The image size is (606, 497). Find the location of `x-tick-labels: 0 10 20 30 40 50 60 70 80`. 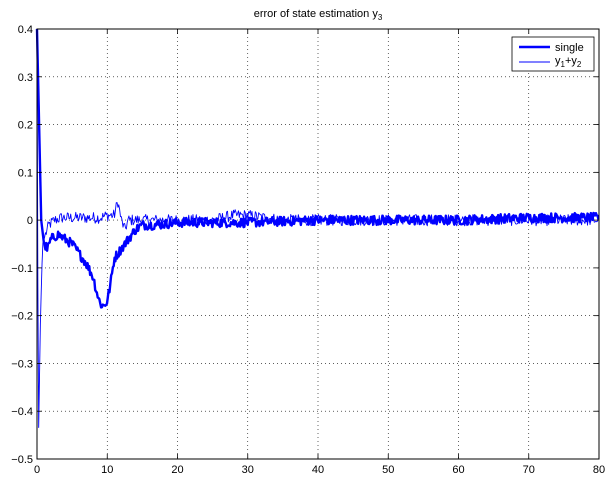

x-tick-labels: 0 10 20 30 40 50 60 70 80 is located at coordinates (319, 470).